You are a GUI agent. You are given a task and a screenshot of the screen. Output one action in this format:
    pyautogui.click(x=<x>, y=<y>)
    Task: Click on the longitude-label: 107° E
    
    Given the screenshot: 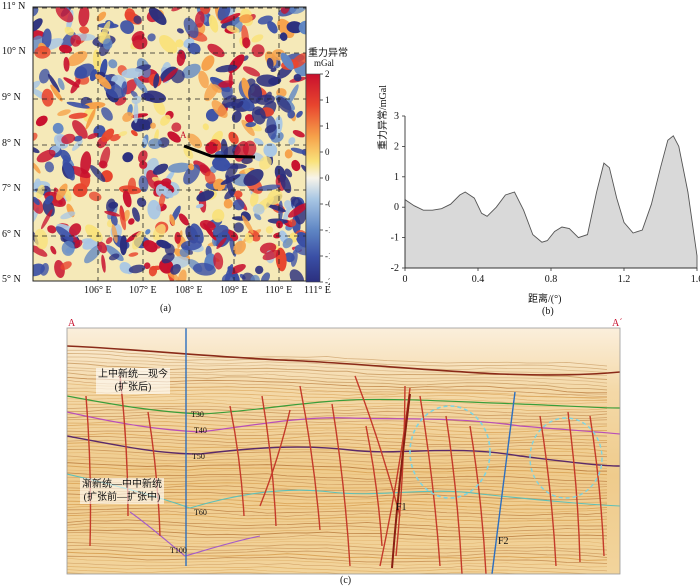 What is the action you would take?
    pyautogui.click(x=143, y=290)
    